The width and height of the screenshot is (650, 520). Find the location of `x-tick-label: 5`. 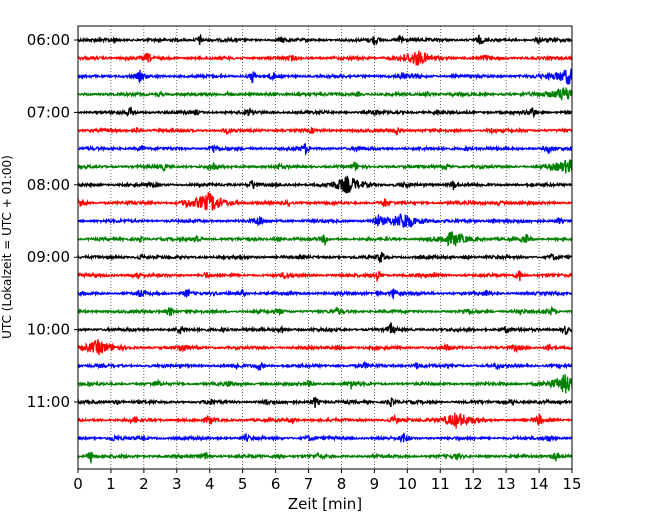

x-tick-label: 5 is located at coordinates (243, 484).